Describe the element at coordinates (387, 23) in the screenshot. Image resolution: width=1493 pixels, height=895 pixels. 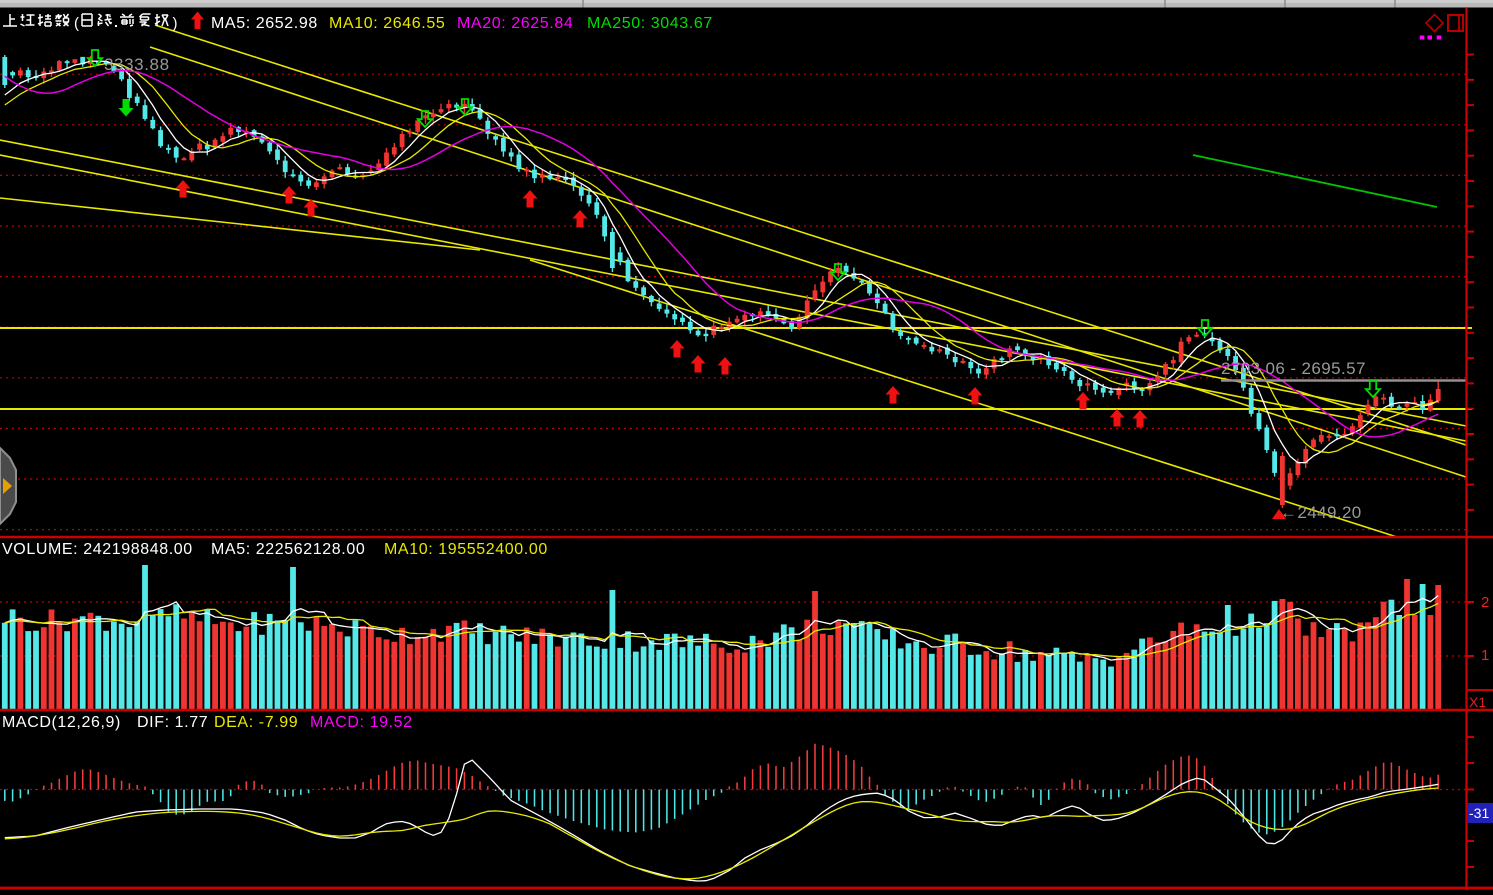
I see `svg-text: MA10: 2646.55` at that location.